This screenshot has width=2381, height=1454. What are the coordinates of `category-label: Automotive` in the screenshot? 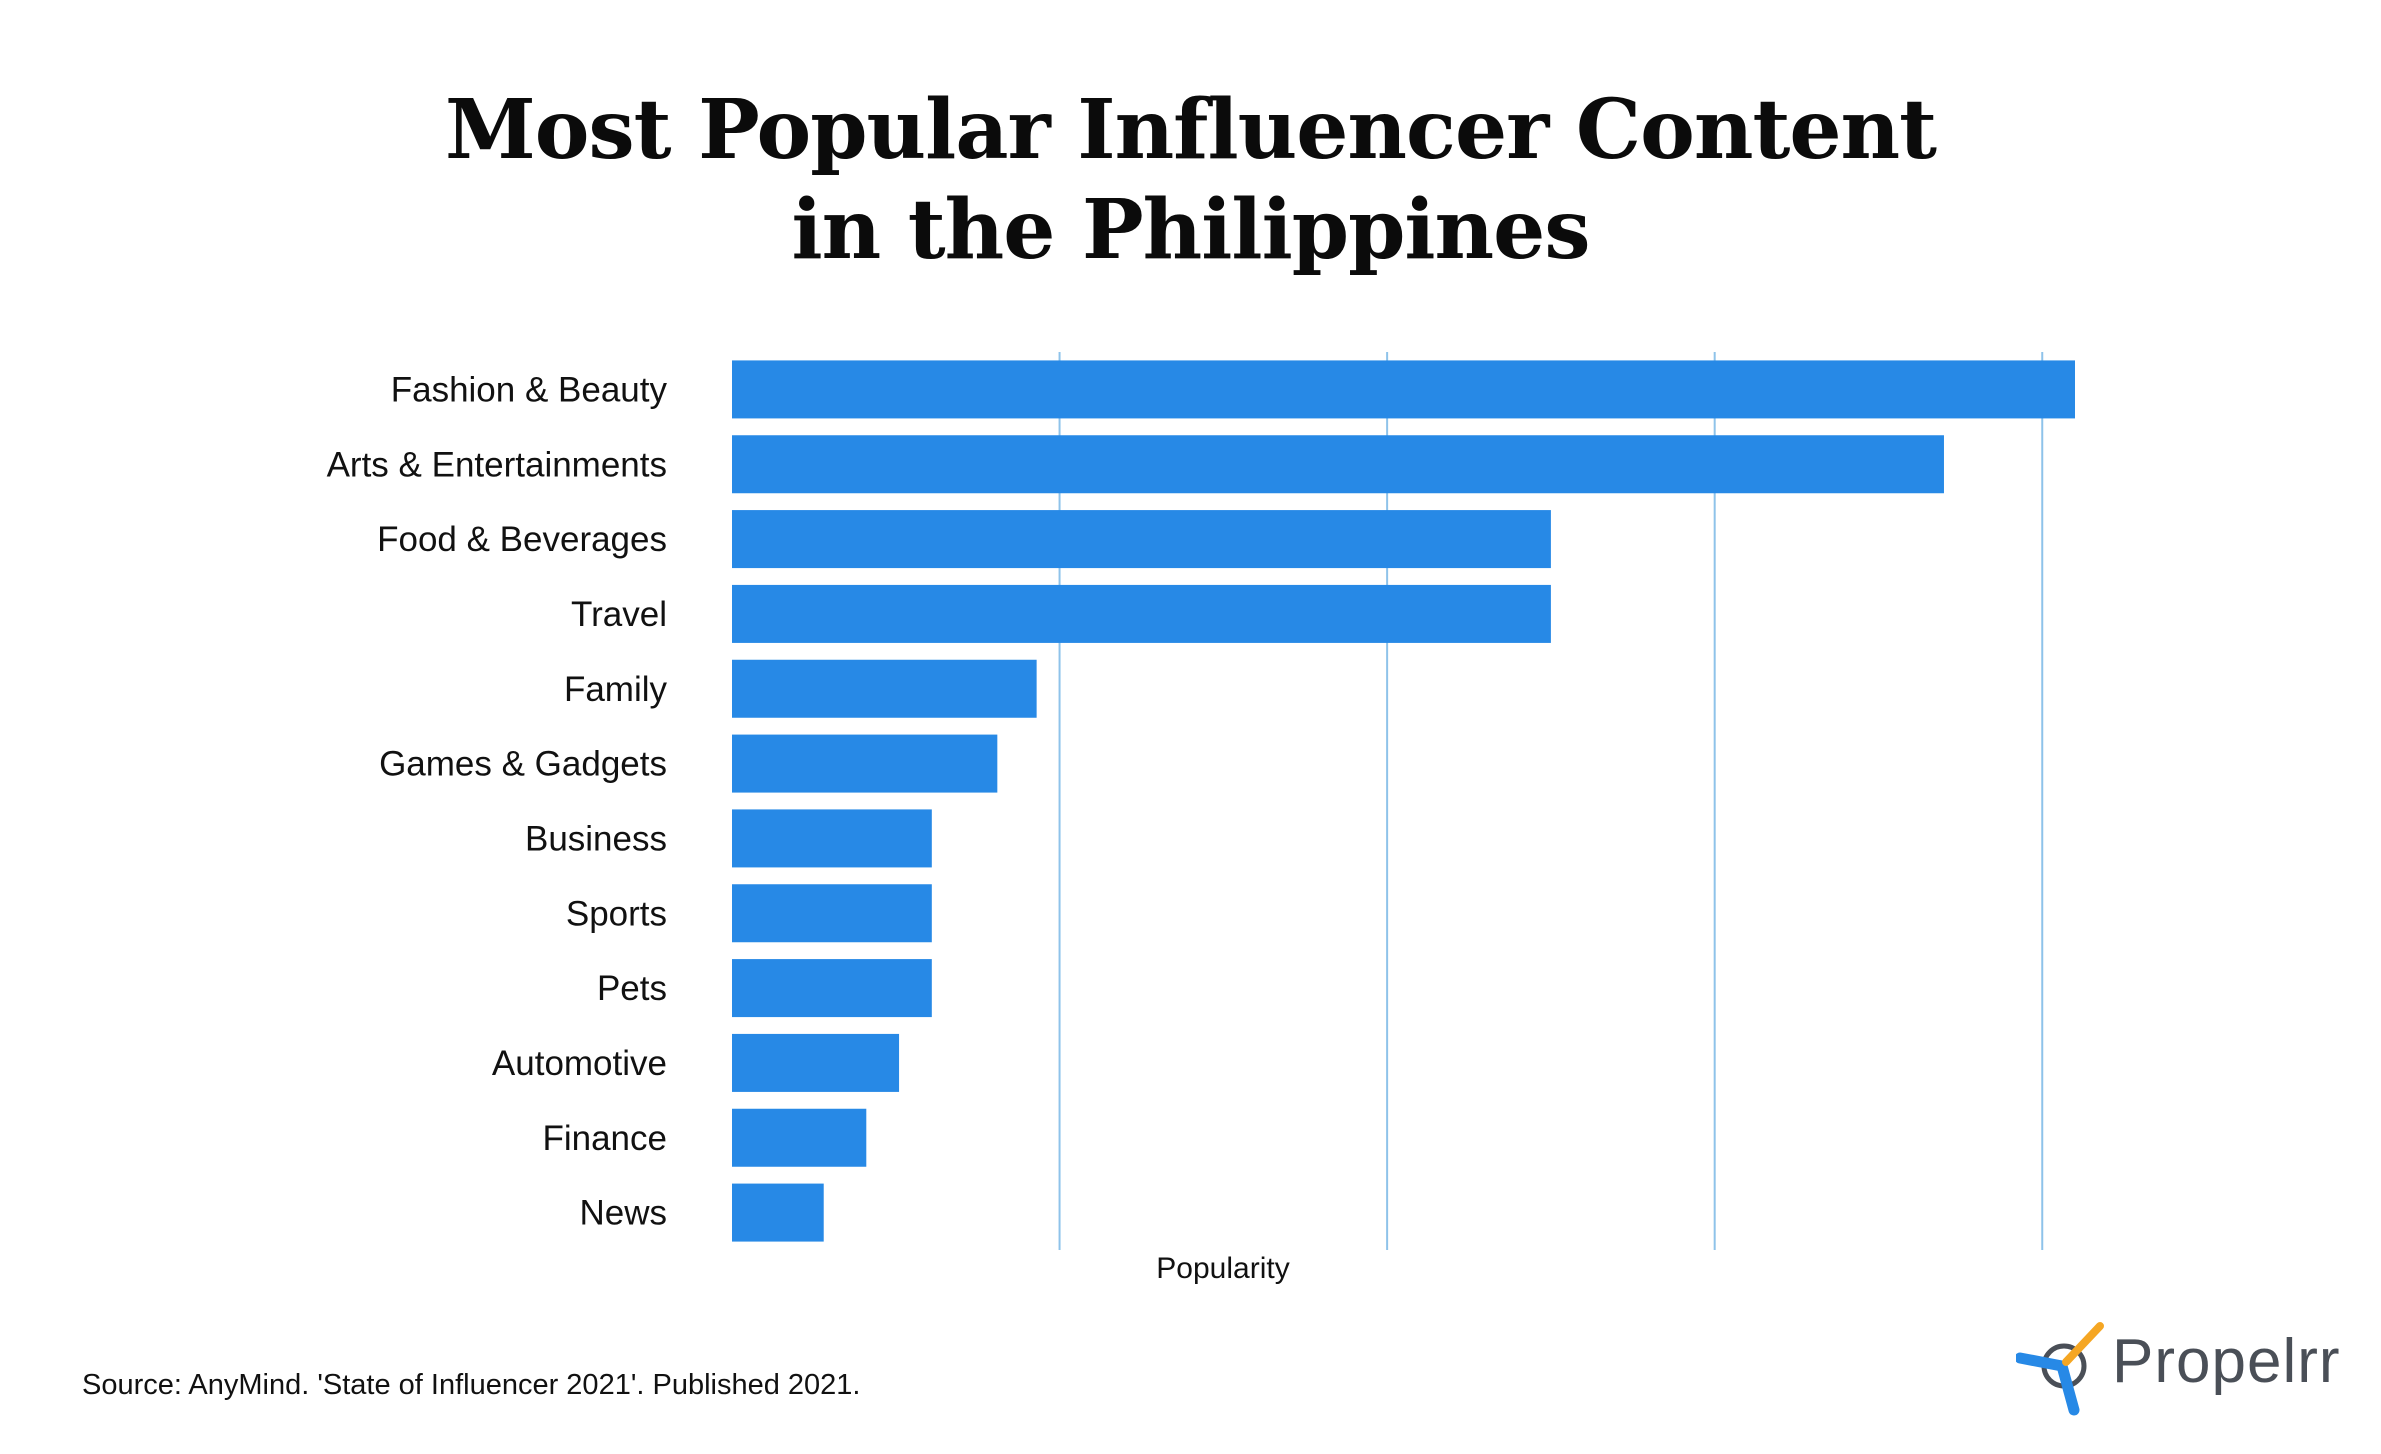 It's located at (579, 1063).